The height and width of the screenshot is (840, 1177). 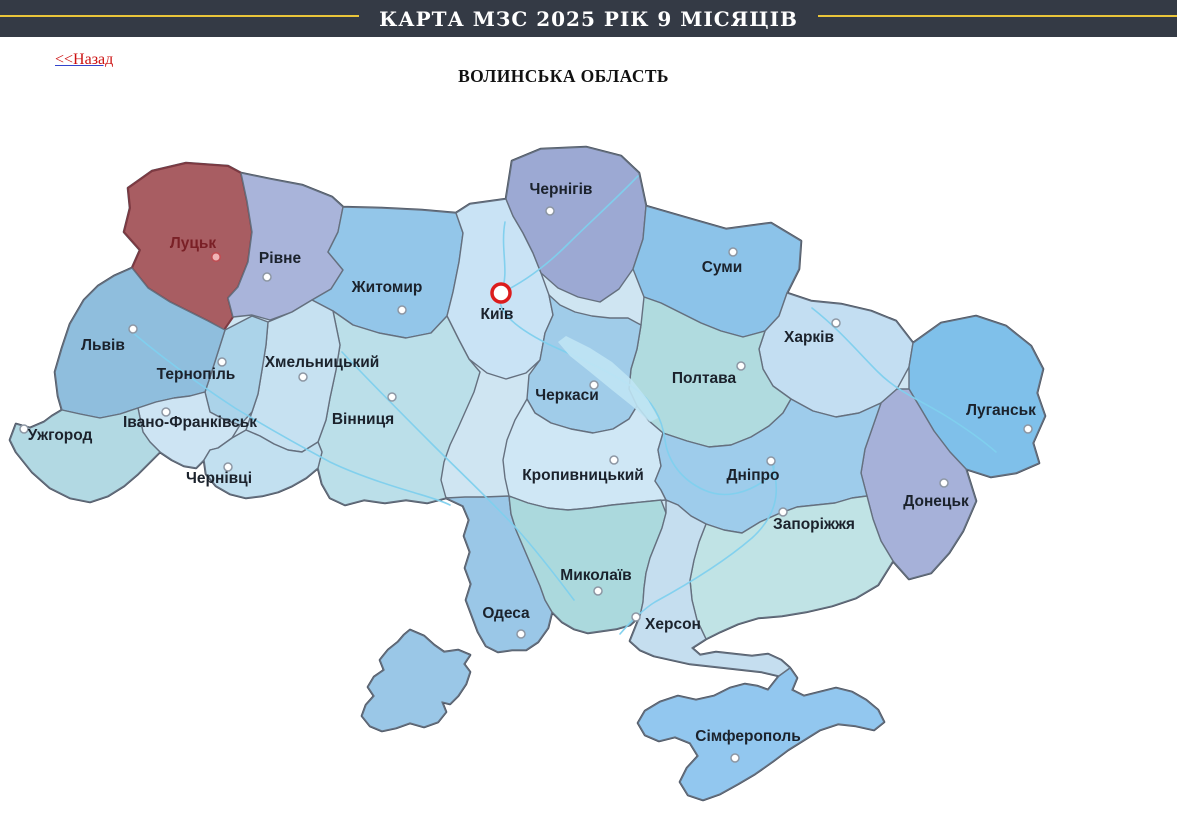 I want to click on page-title: ВОЛИНСЬКА ОБЛАСТЬ, so click(x=563, y=76).